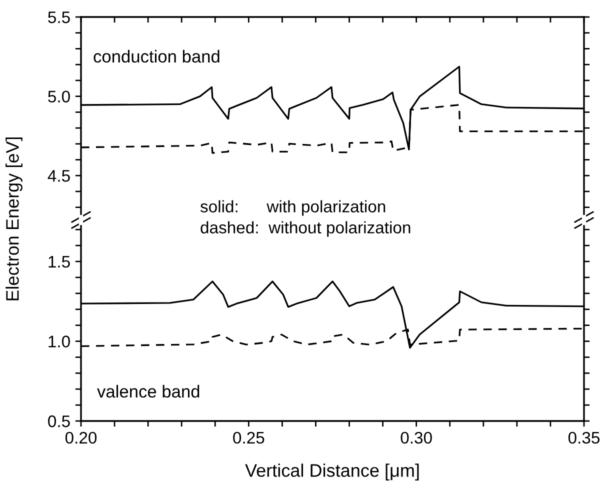 The height and width of the screenshot is (493, 603). I want to click on y-tick-label: 1.0, so click(59, 342).